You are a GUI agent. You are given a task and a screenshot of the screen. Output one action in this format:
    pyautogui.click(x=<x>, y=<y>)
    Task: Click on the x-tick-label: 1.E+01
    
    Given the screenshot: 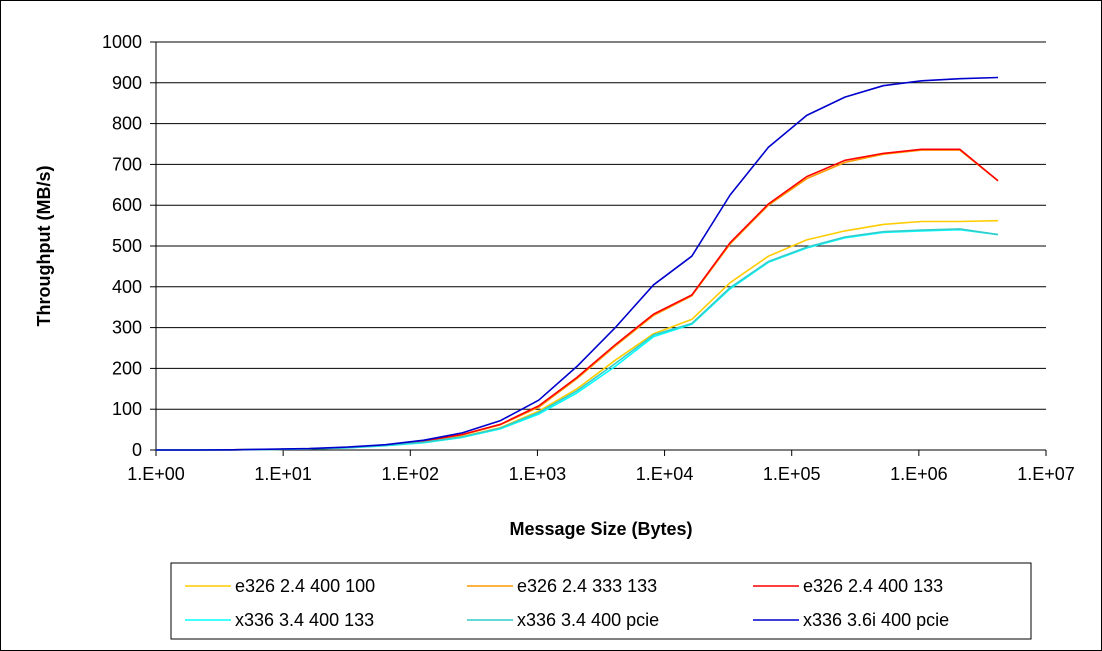 What is the action you would take?
    pyautogui.click(x=283, y=474)
    